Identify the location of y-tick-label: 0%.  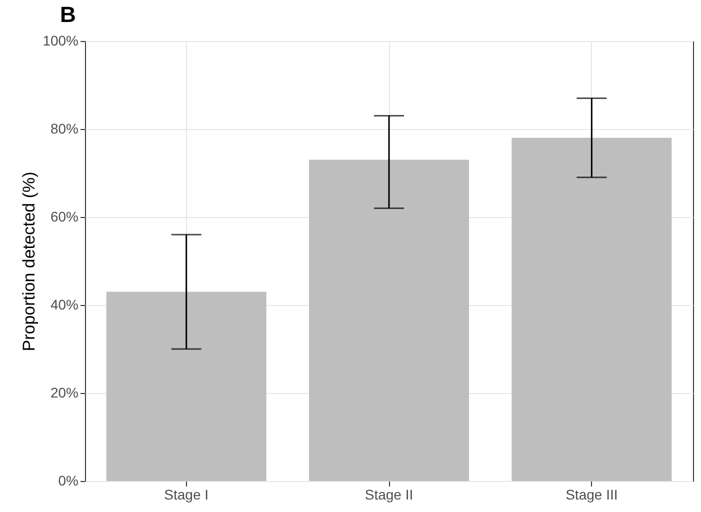
(68, 480).